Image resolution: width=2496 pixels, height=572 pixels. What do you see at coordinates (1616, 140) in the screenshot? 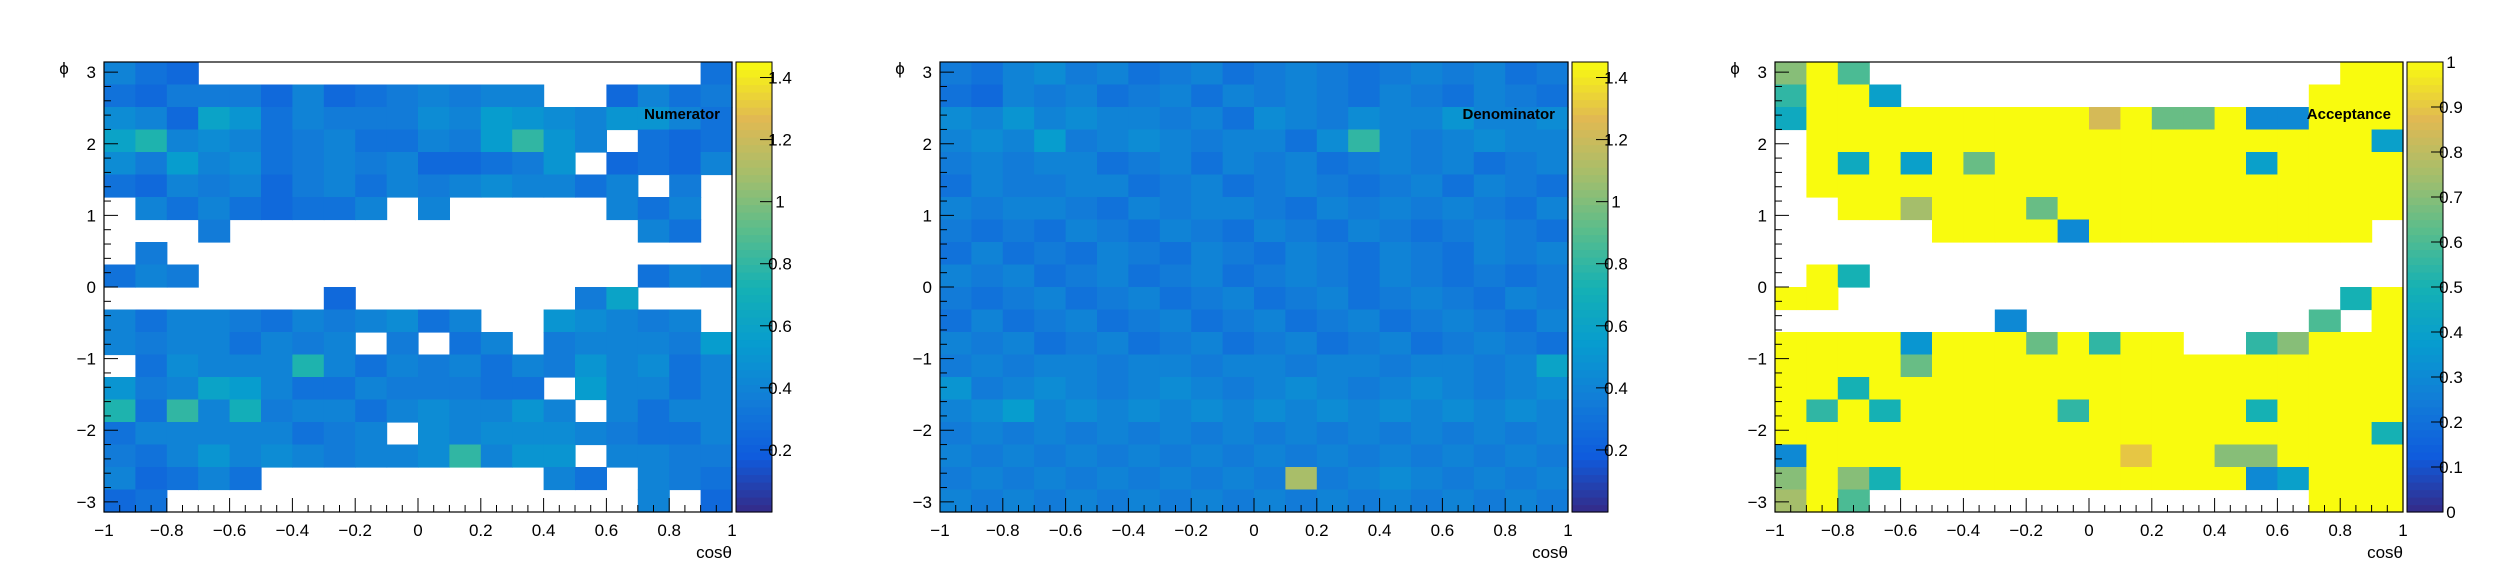
I see `z-tick-label: 1.2` at bounding box center [1616, 140].